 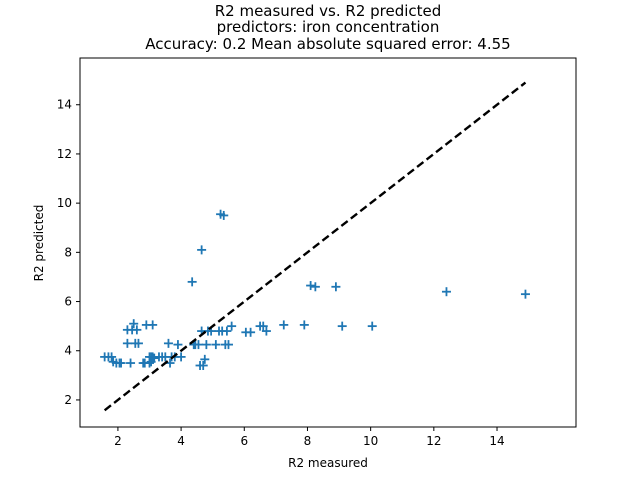 I want to click on y-axis: 2 4 6 8 10 12 14, so click(x=68, y=252).